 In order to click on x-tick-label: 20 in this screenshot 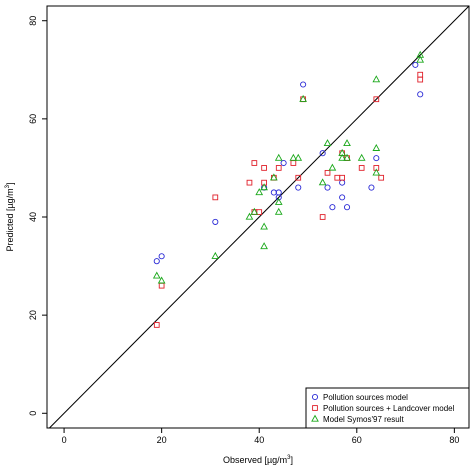, I will do `click(162, 440)`.